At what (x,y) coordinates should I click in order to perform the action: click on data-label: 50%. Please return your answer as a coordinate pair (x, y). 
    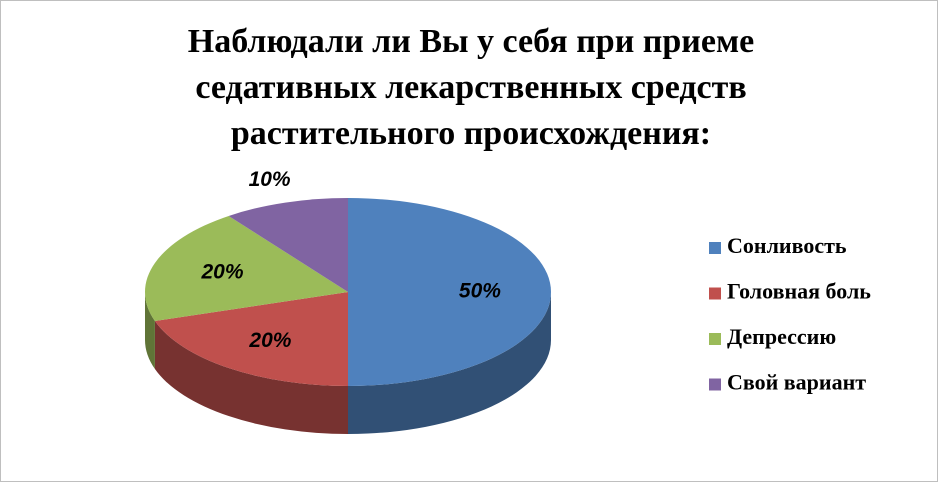
    Looking at the image, I should click on (480, 291).